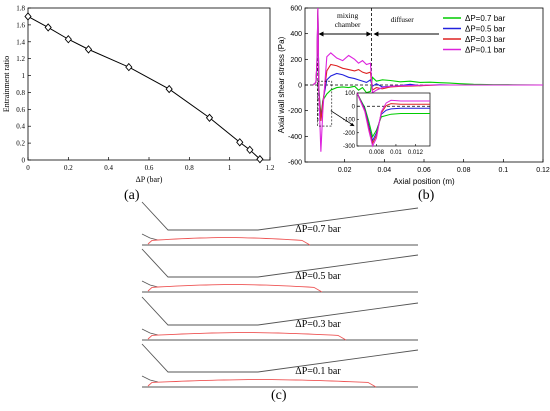 The height and width of the screenshot is (411, 550). I want to click on x-tick-label: 0.2, so click(68, 168).